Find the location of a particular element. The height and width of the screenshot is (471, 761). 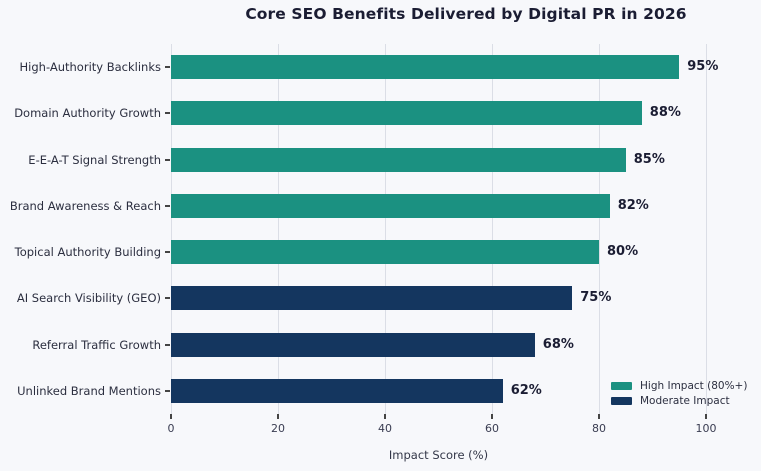

bar-value-label: 88% is located at coordinates (665, 113).